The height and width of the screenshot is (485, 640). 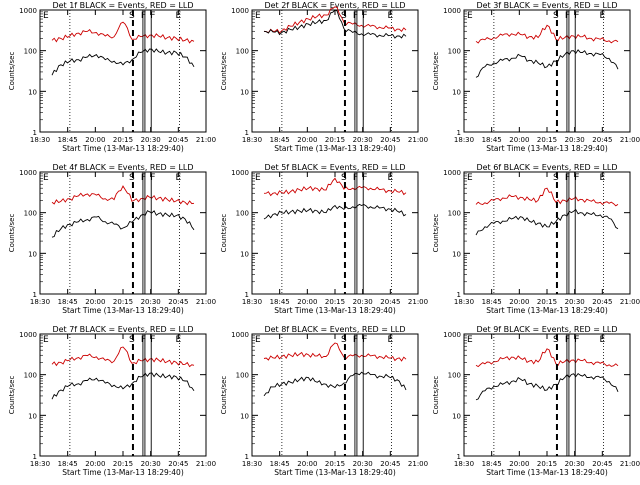 What do you see at coordinates (334, 329) in the screenshot?
I see `panel-title: Det 8f BLACK = Events, RED = LLD` at bounding box center [334, 329].